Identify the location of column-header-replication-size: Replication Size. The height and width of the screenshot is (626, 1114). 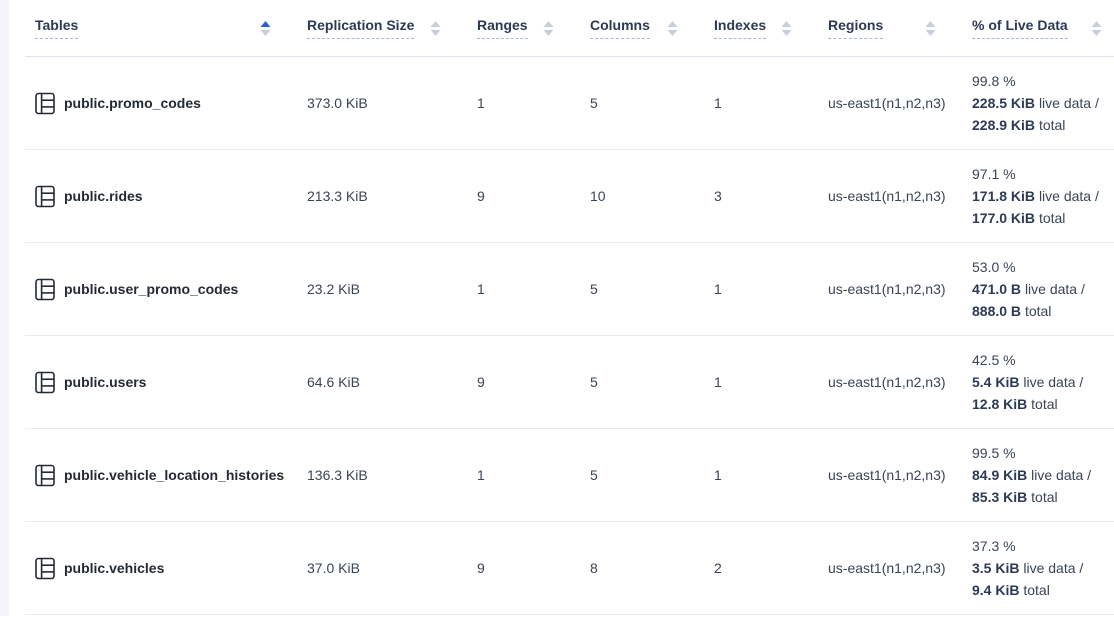
(392, 28).